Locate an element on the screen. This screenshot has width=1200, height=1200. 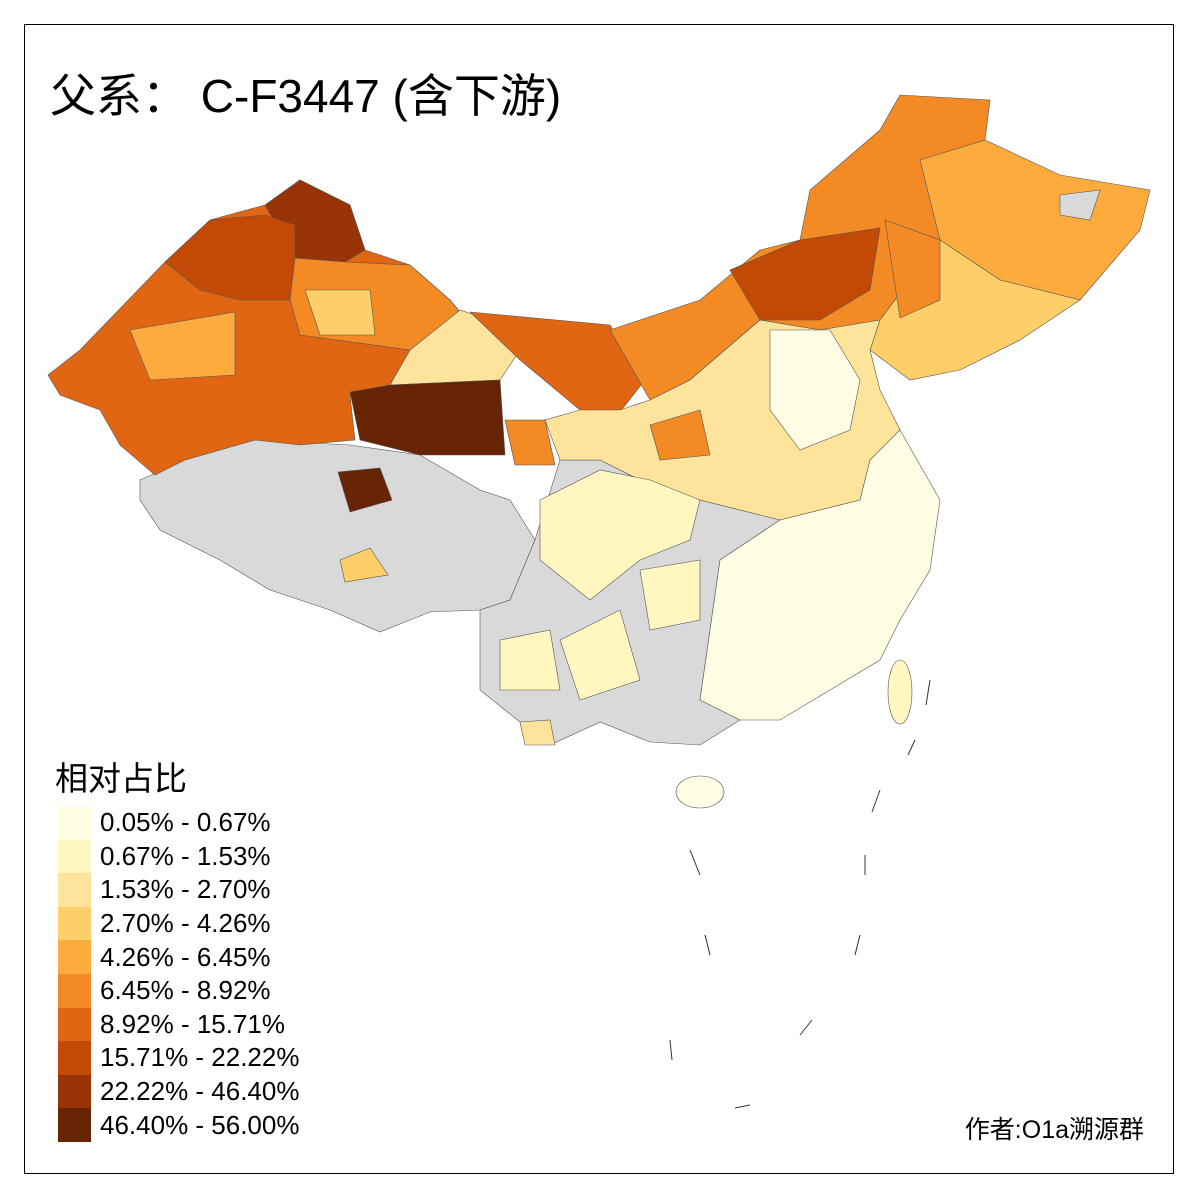
legend-label: 1.53% - 2.70% is located at coordinates (185, 889).